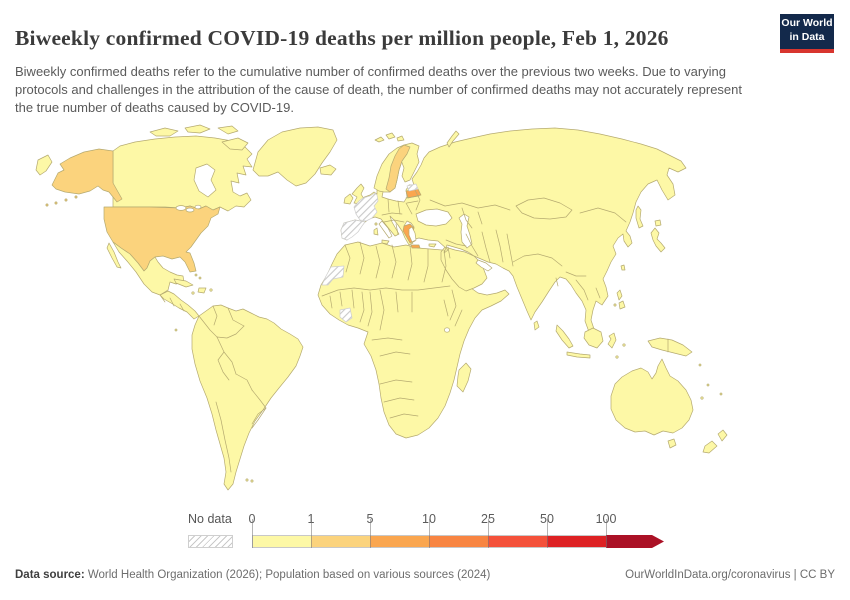  Describe the element at coordinates (295, 156) in the screenshot. I see `country-greenland` at that location.